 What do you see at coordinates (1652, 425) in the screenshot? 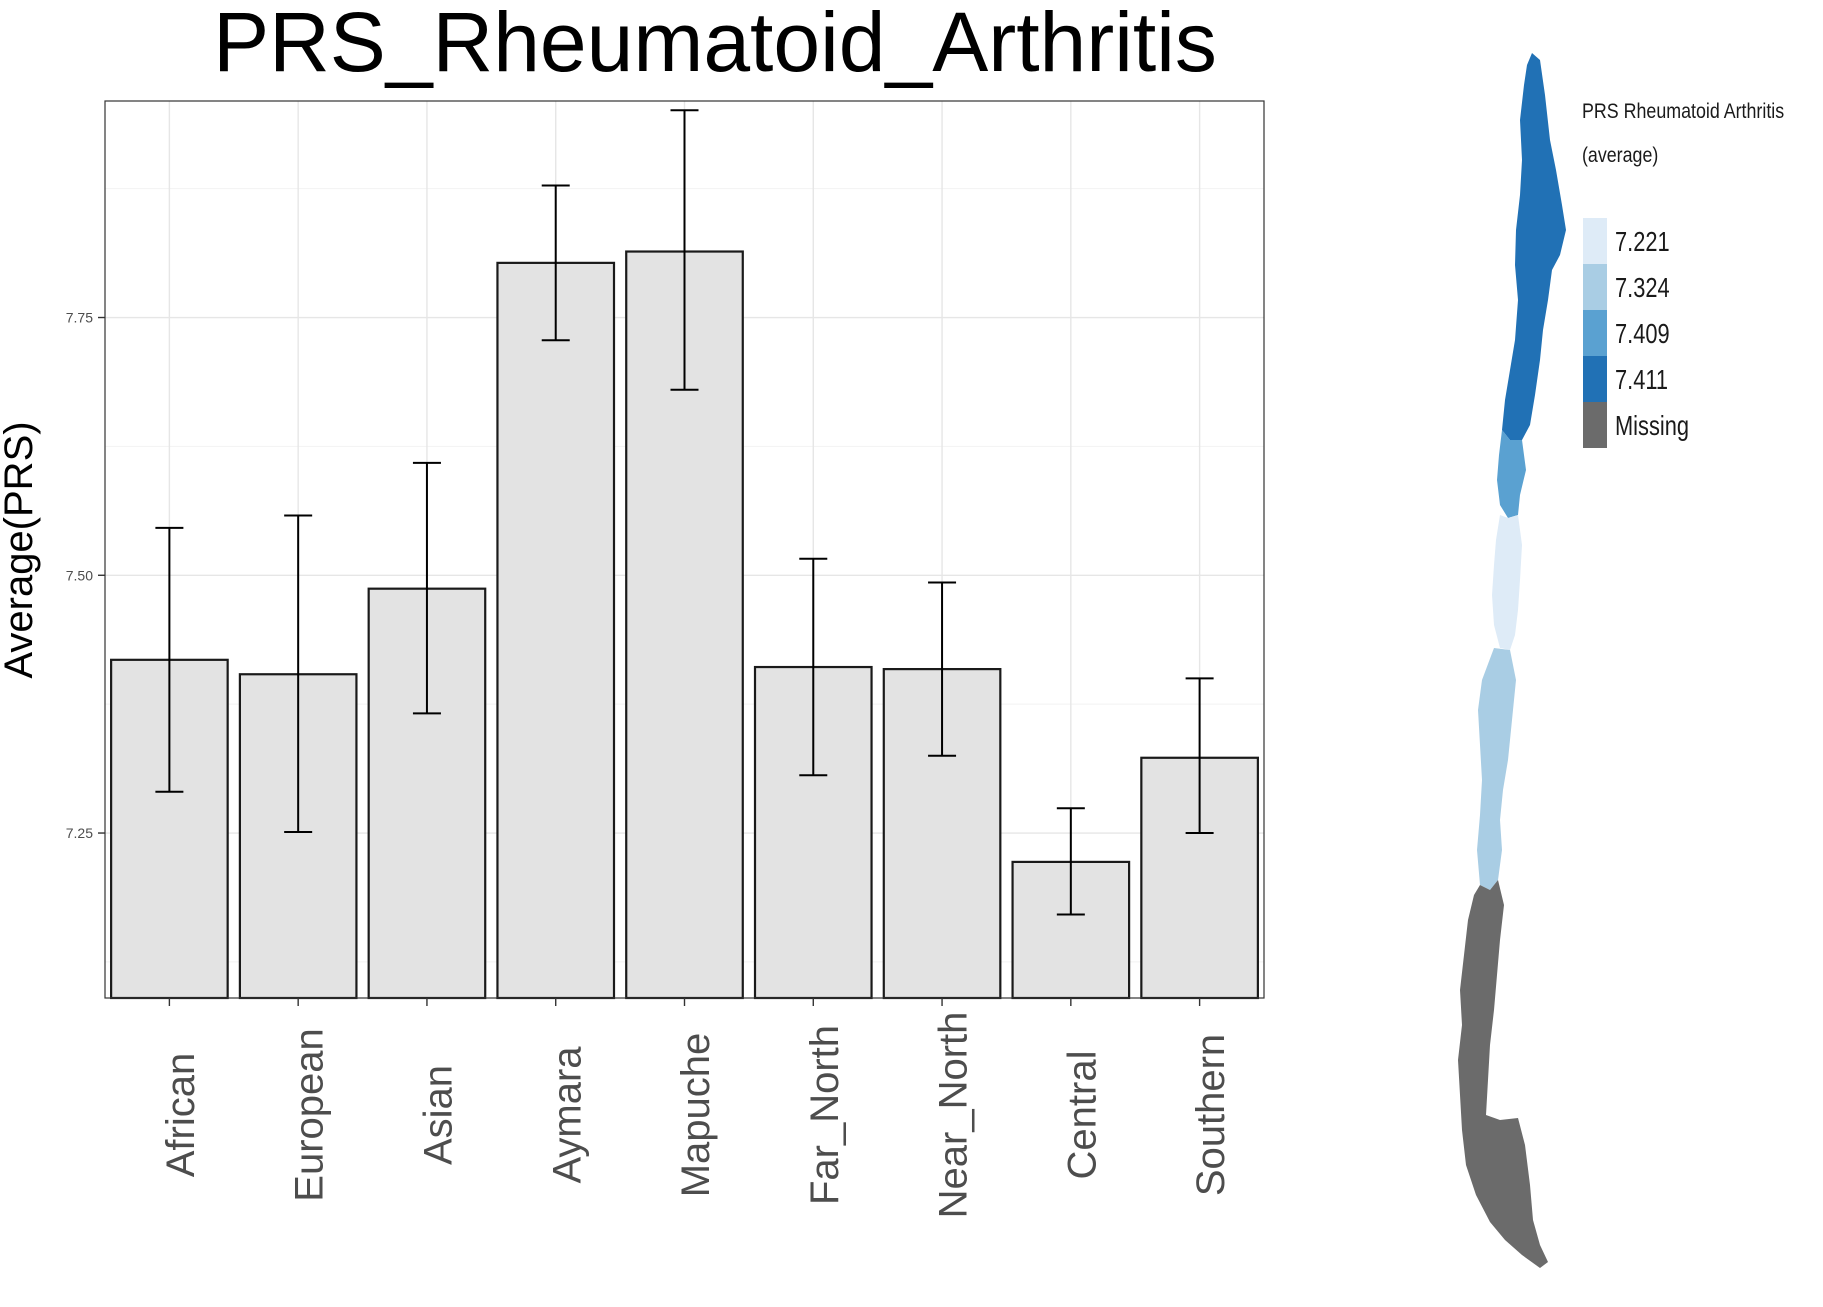
I see `map-legend-label: Missing` at bounding box center [1652, 425].